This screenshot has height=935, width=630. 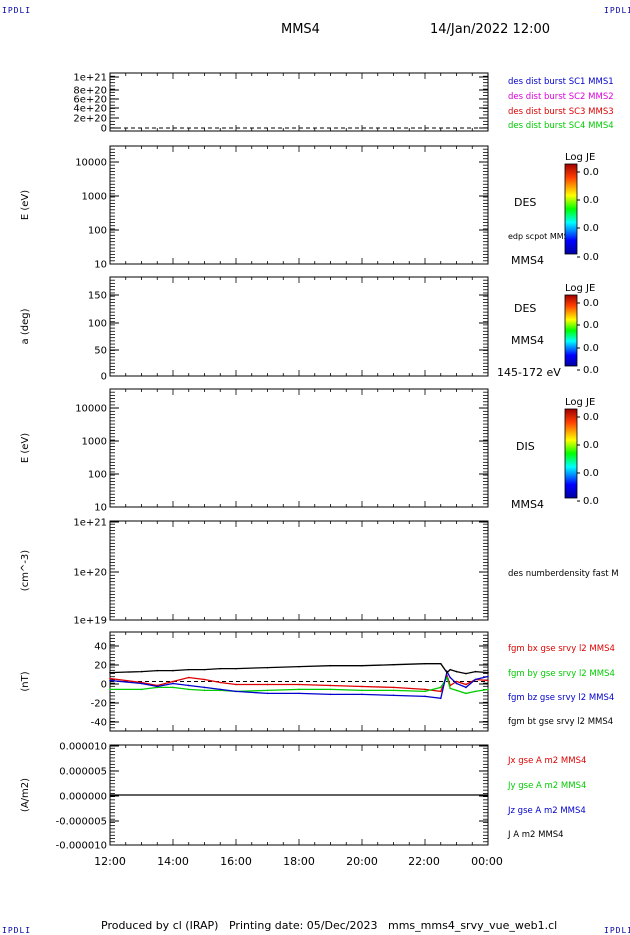 I want to click on p4-ytick-label: 10, so click(x=100, y=508).